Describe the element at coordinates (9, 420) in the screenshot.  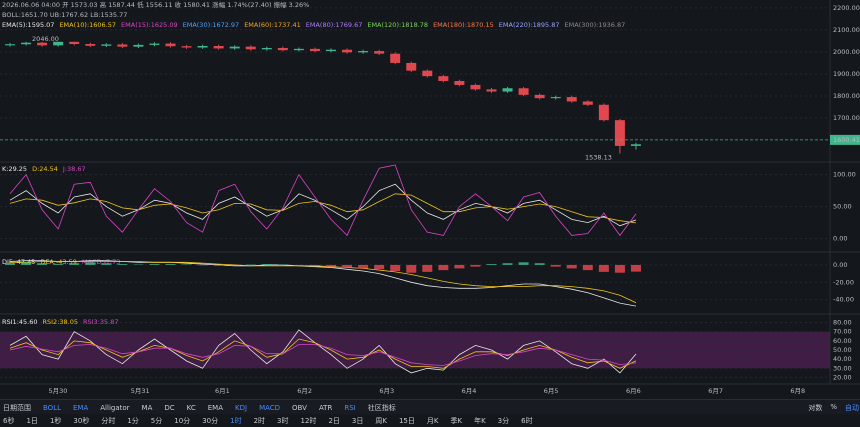
I see `toolbar-button: 6秒` at that location.